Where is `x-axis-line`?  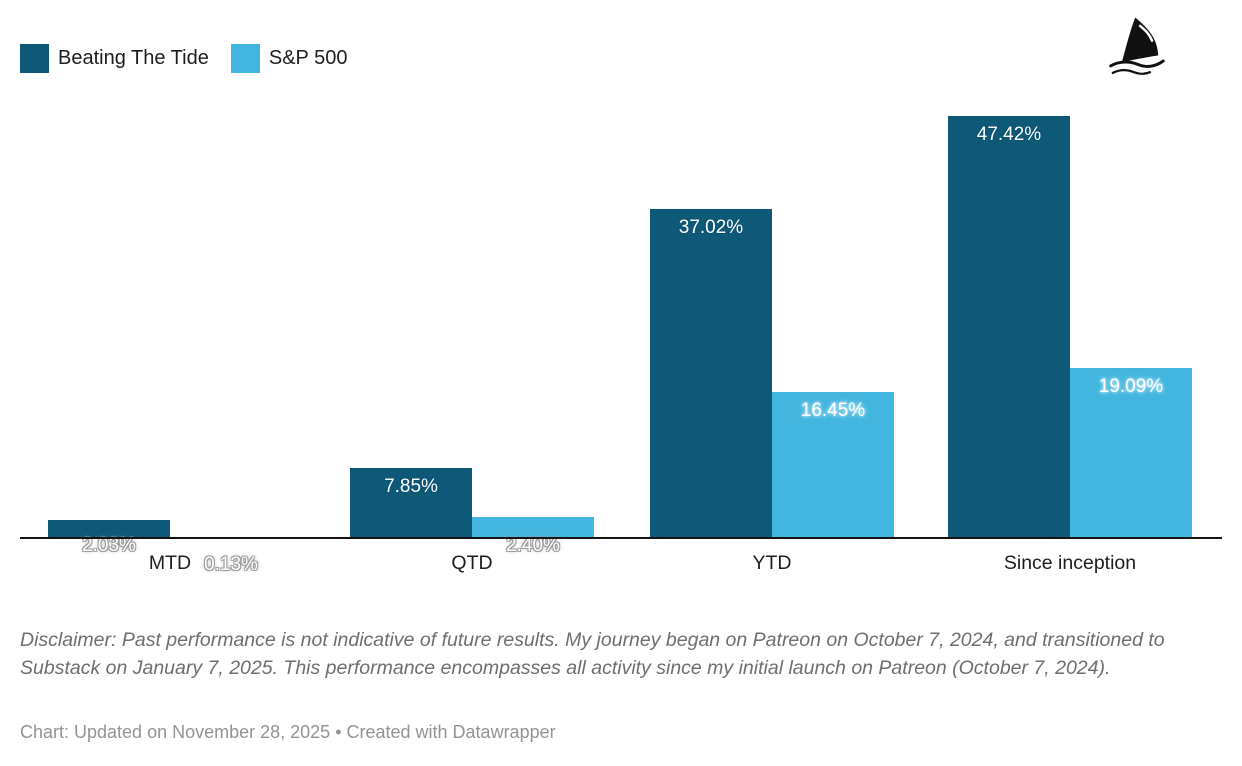 x-axis-line is located at coordinates (621, 538).